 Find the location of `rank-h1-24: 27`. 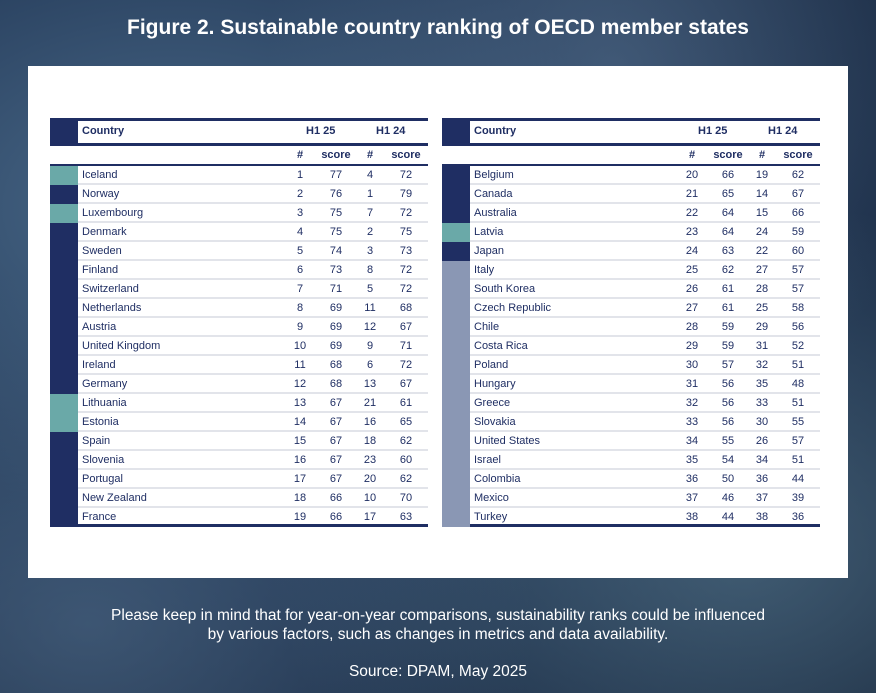

rank-h1-24: 27 is located at coordinates (762, 270).